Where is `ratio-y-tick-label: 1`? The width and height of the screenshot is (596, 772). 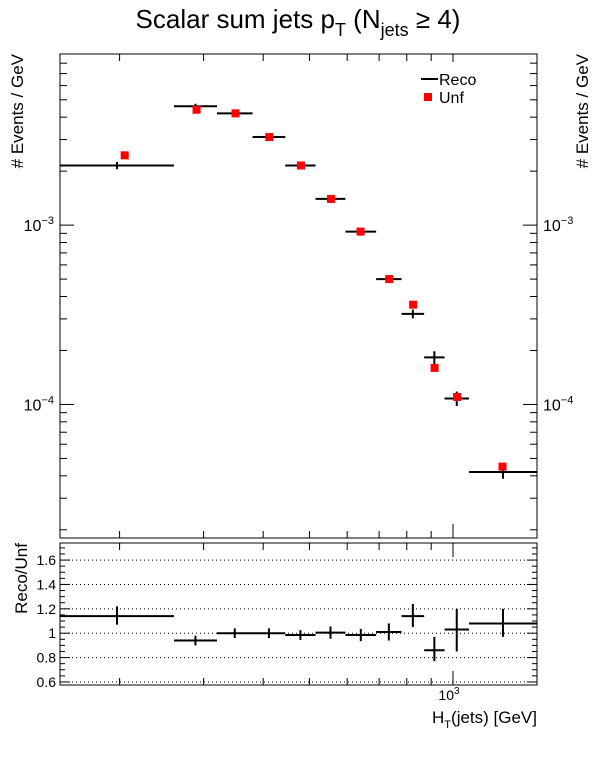
ratio-y-tick-label: 1 is located at coordinates (52, 633).